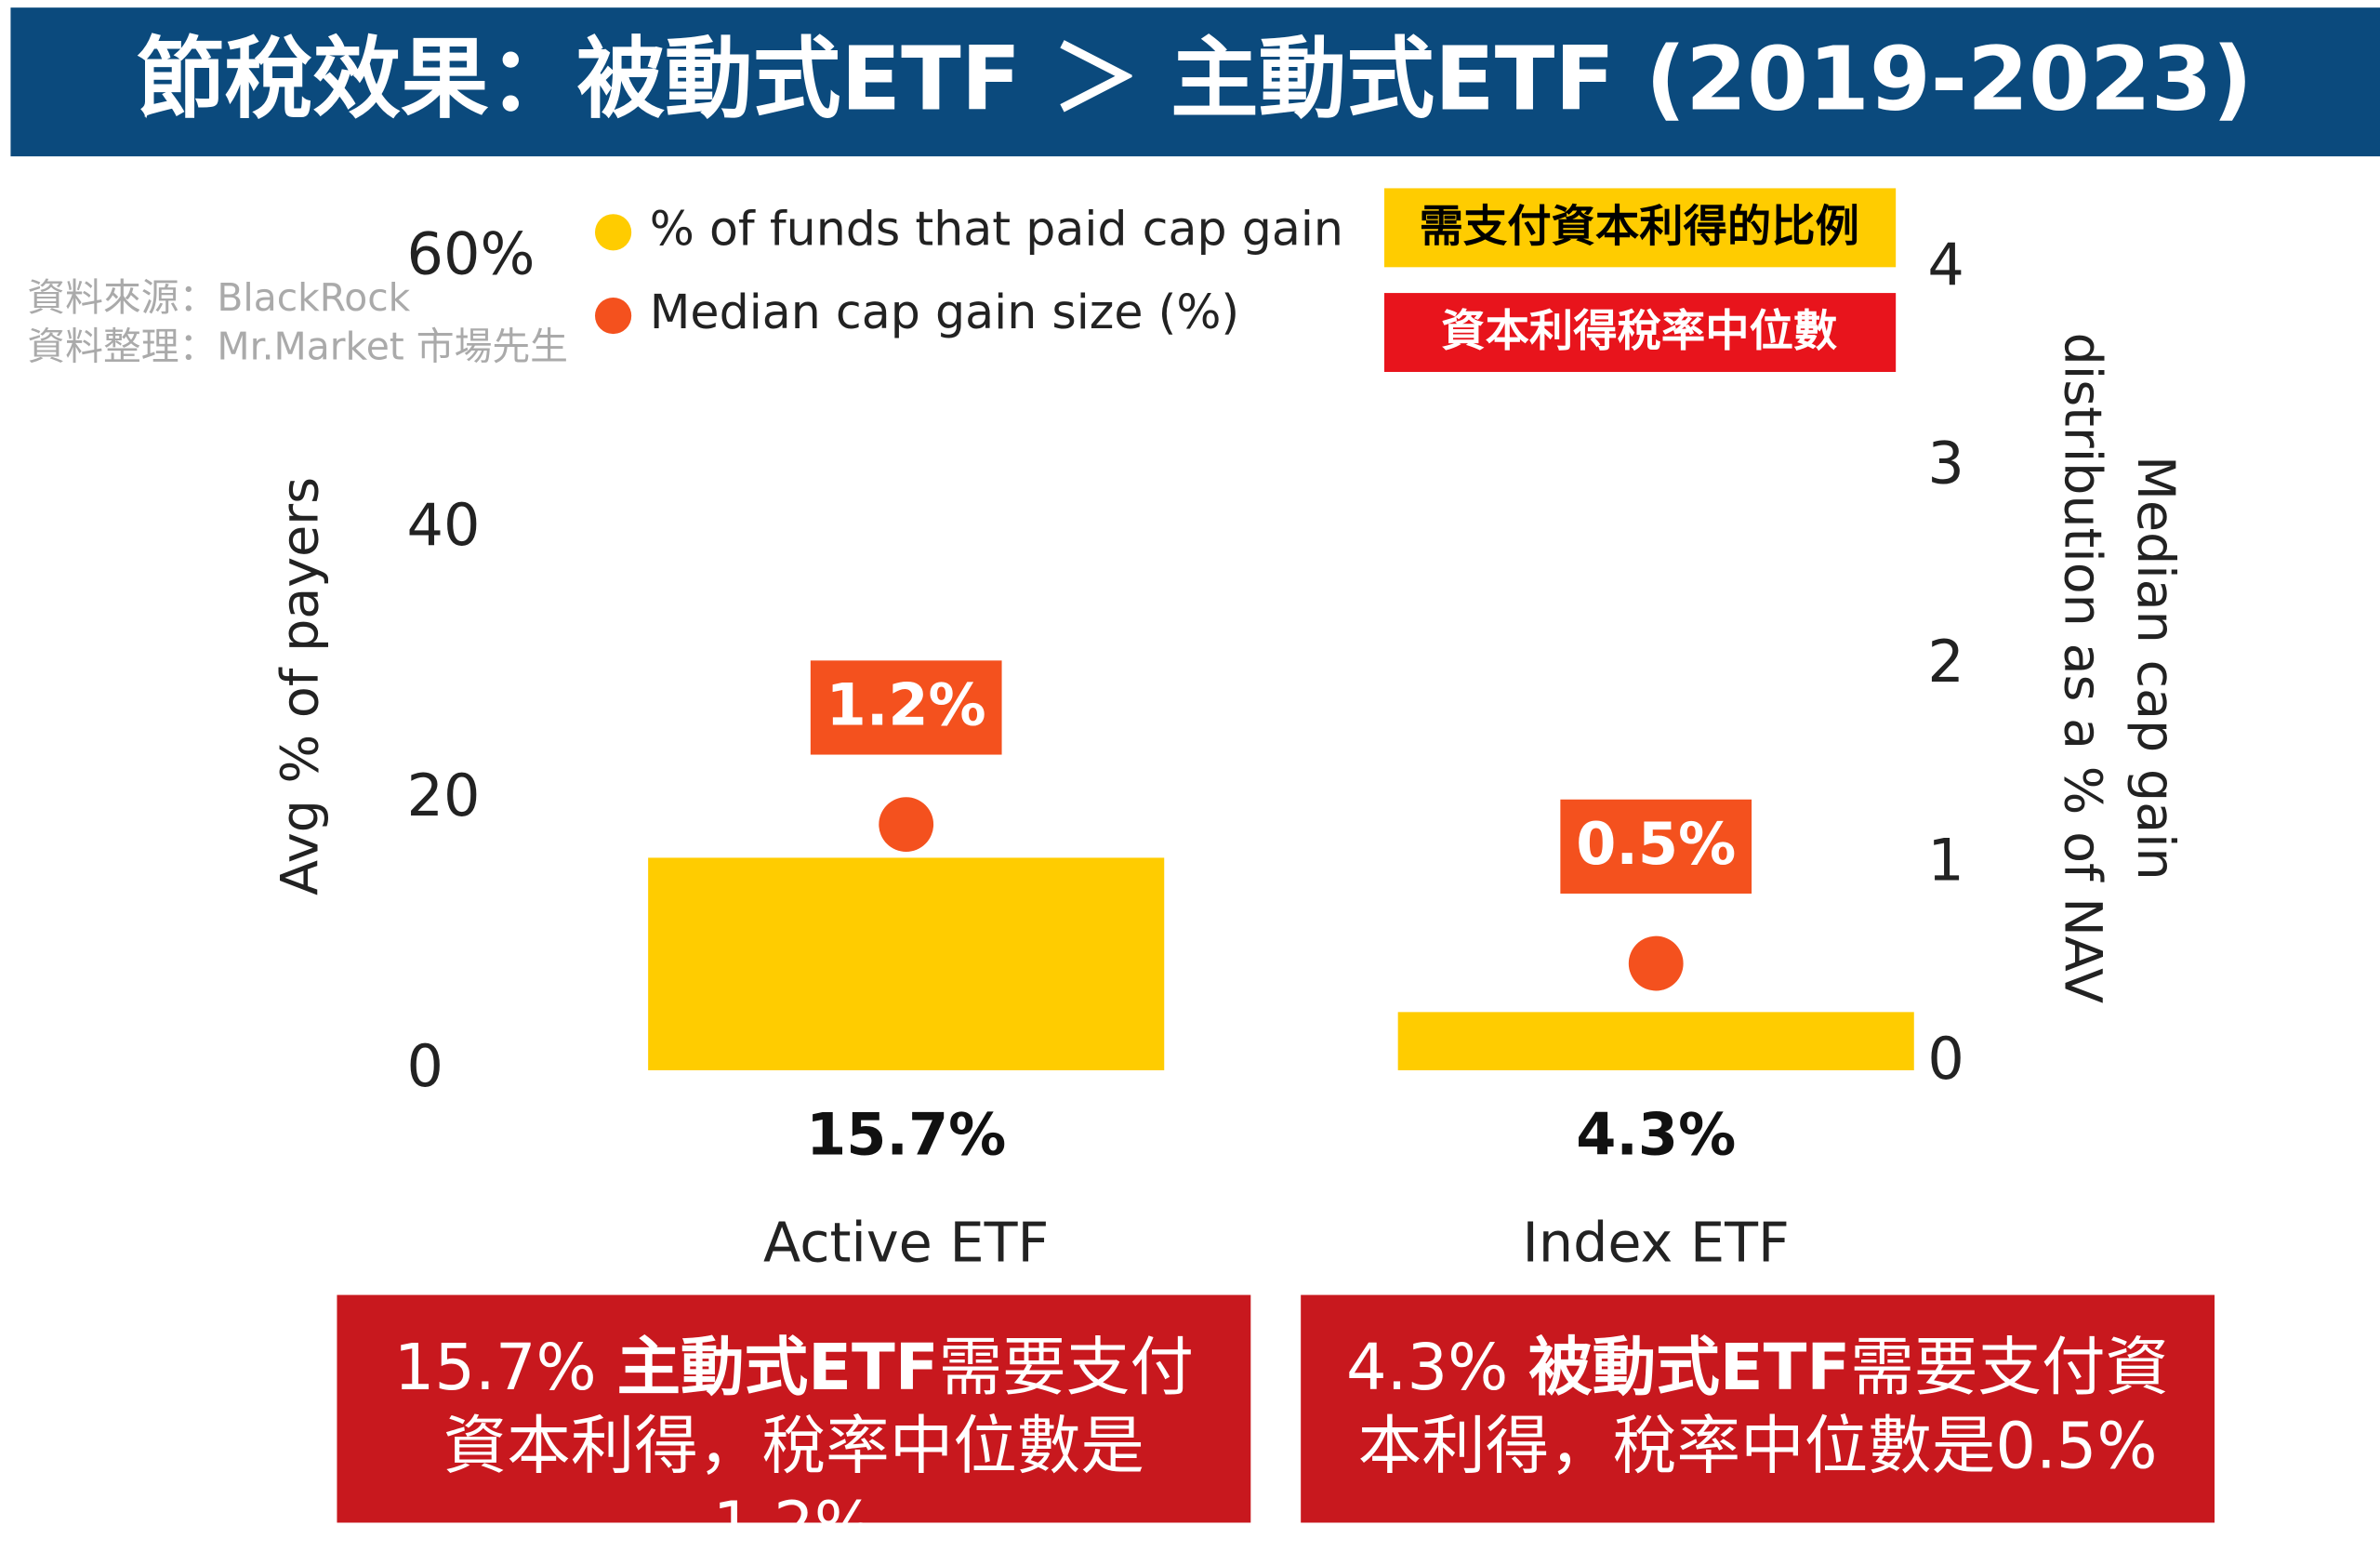  Describe the element at coordinates (1656, 1242) in the screenshot. I see `x-tick-label: Index ETF` at that location.